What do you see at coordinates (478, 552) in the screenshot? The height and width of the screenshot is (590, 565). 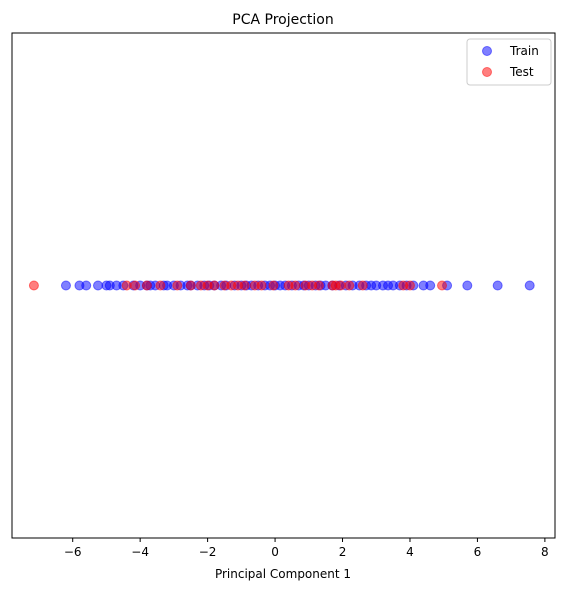 I see `x-tick-label: 6` at bounding box center [478, 552].